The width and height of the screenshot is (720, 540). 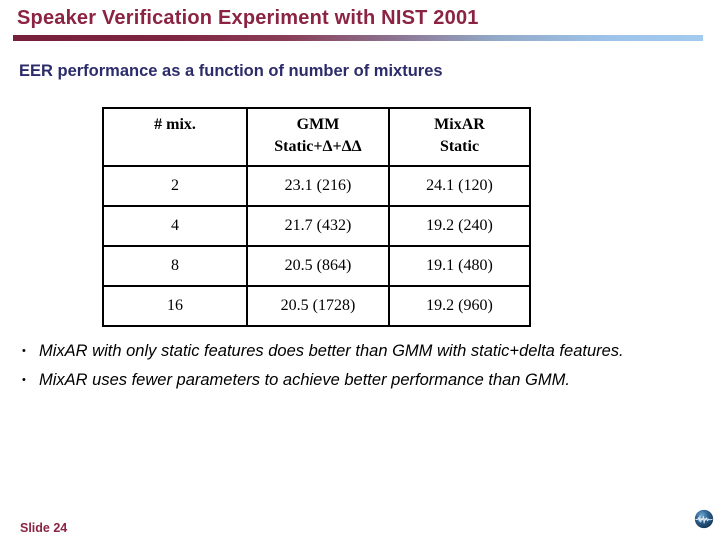 I want to click on table-row: 8 20.5 (864) 19.1 (480), so click(x=316, y=266).